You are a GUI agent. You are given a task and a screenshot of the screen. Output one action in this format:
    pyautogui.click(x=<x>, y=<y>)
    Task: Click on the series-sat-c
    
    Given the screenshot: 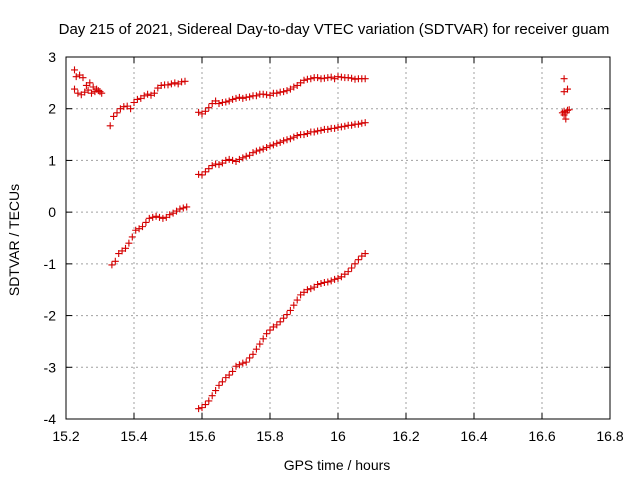 What is the action you would take?
    pyautogui.click(x=147, y=103)
    